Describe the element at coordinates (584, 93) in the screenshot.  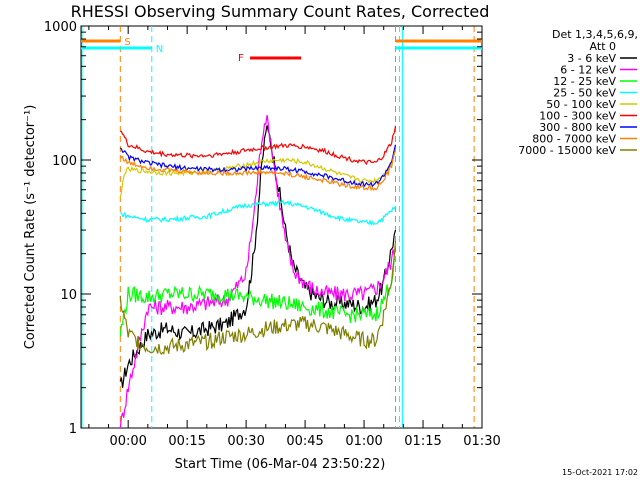
I see `legend-label: 25 - 50 keV` at that location.